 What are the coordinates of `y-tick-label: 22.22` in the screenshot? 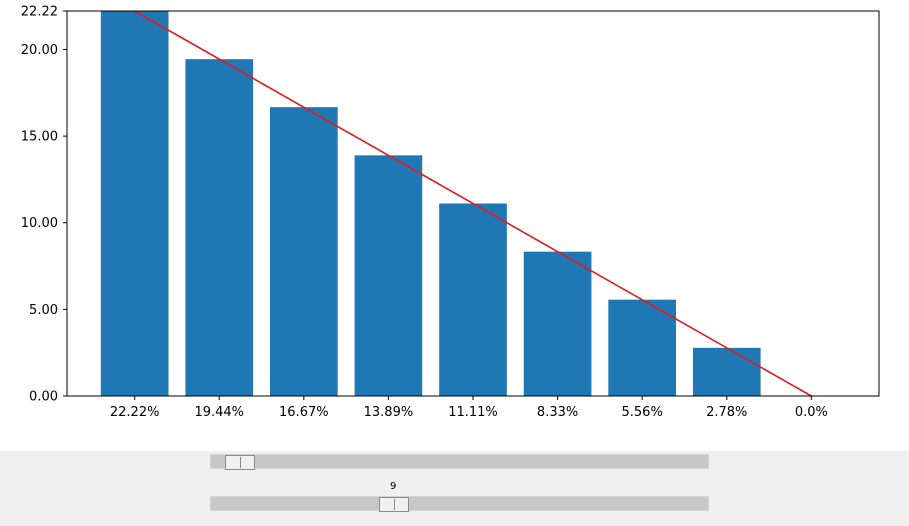 It's located at (39, 12).